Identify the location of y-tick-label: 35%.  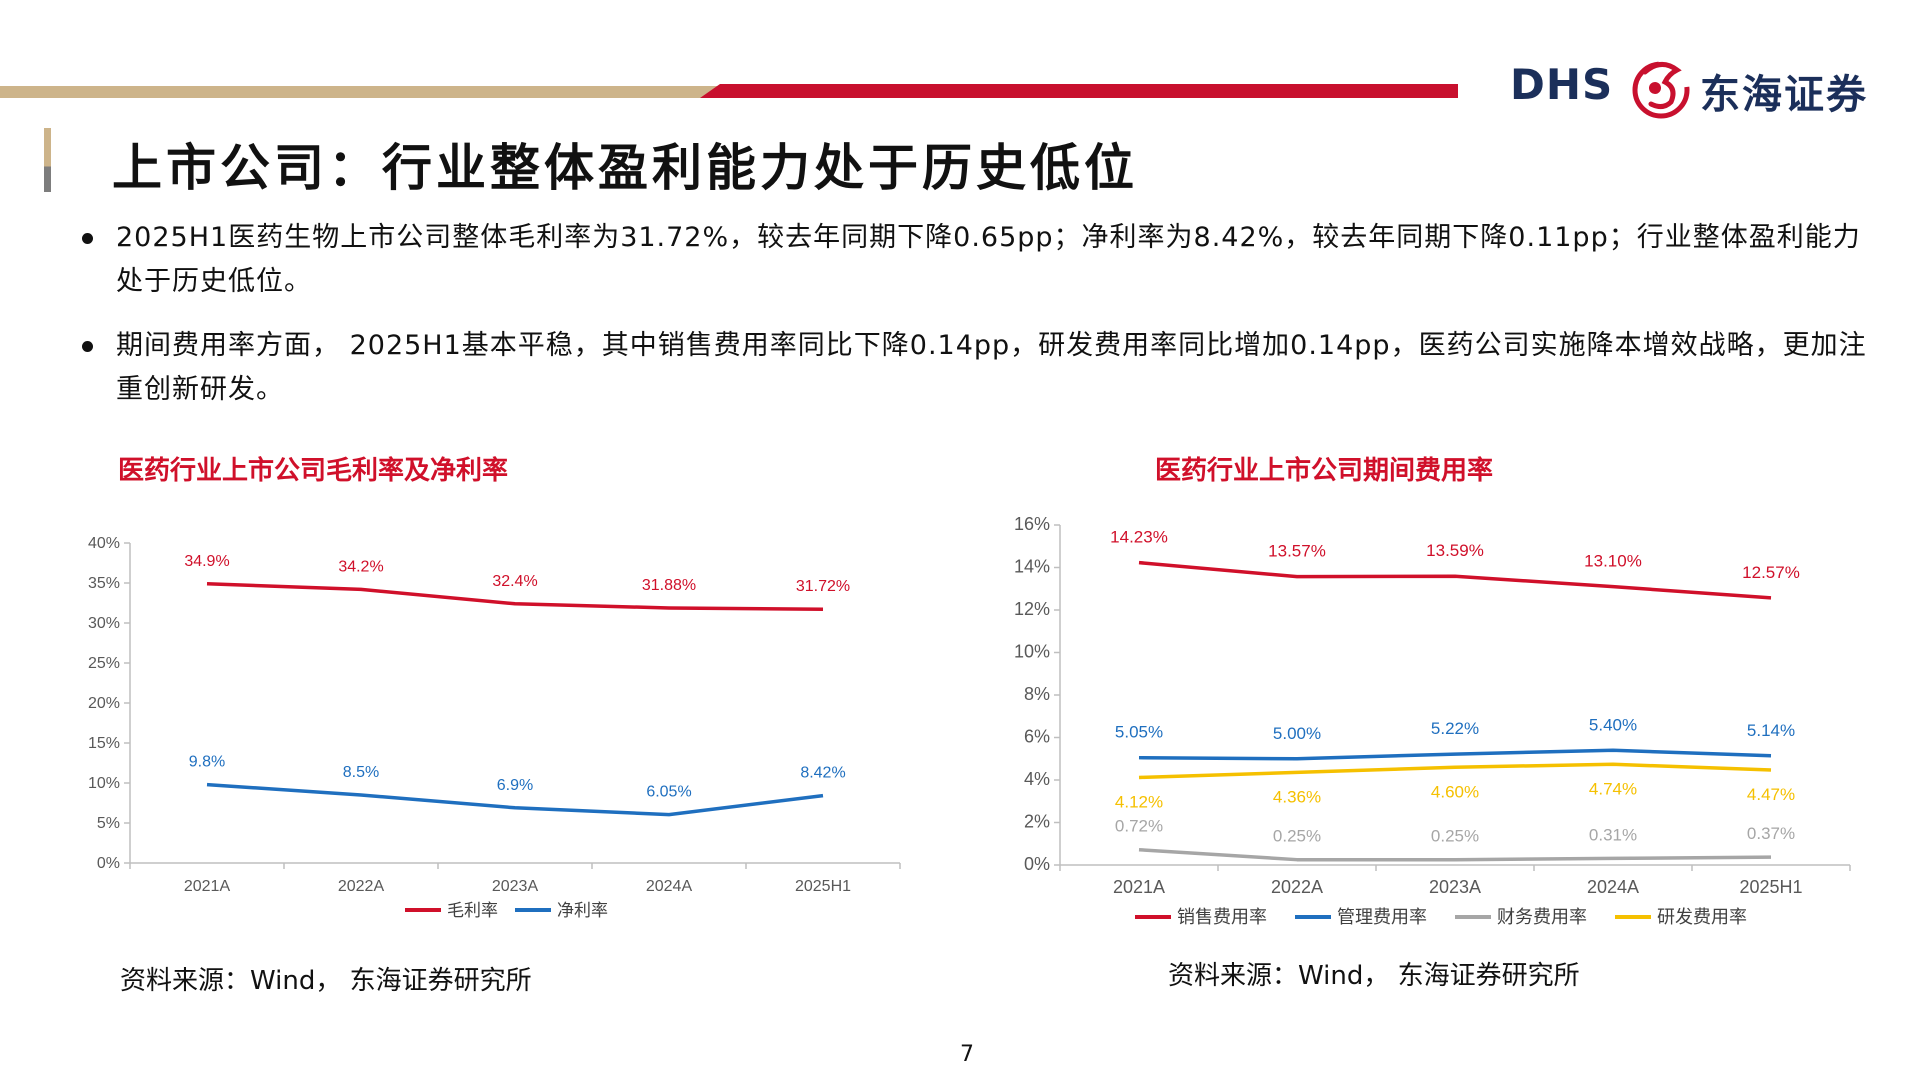
(104, 583).